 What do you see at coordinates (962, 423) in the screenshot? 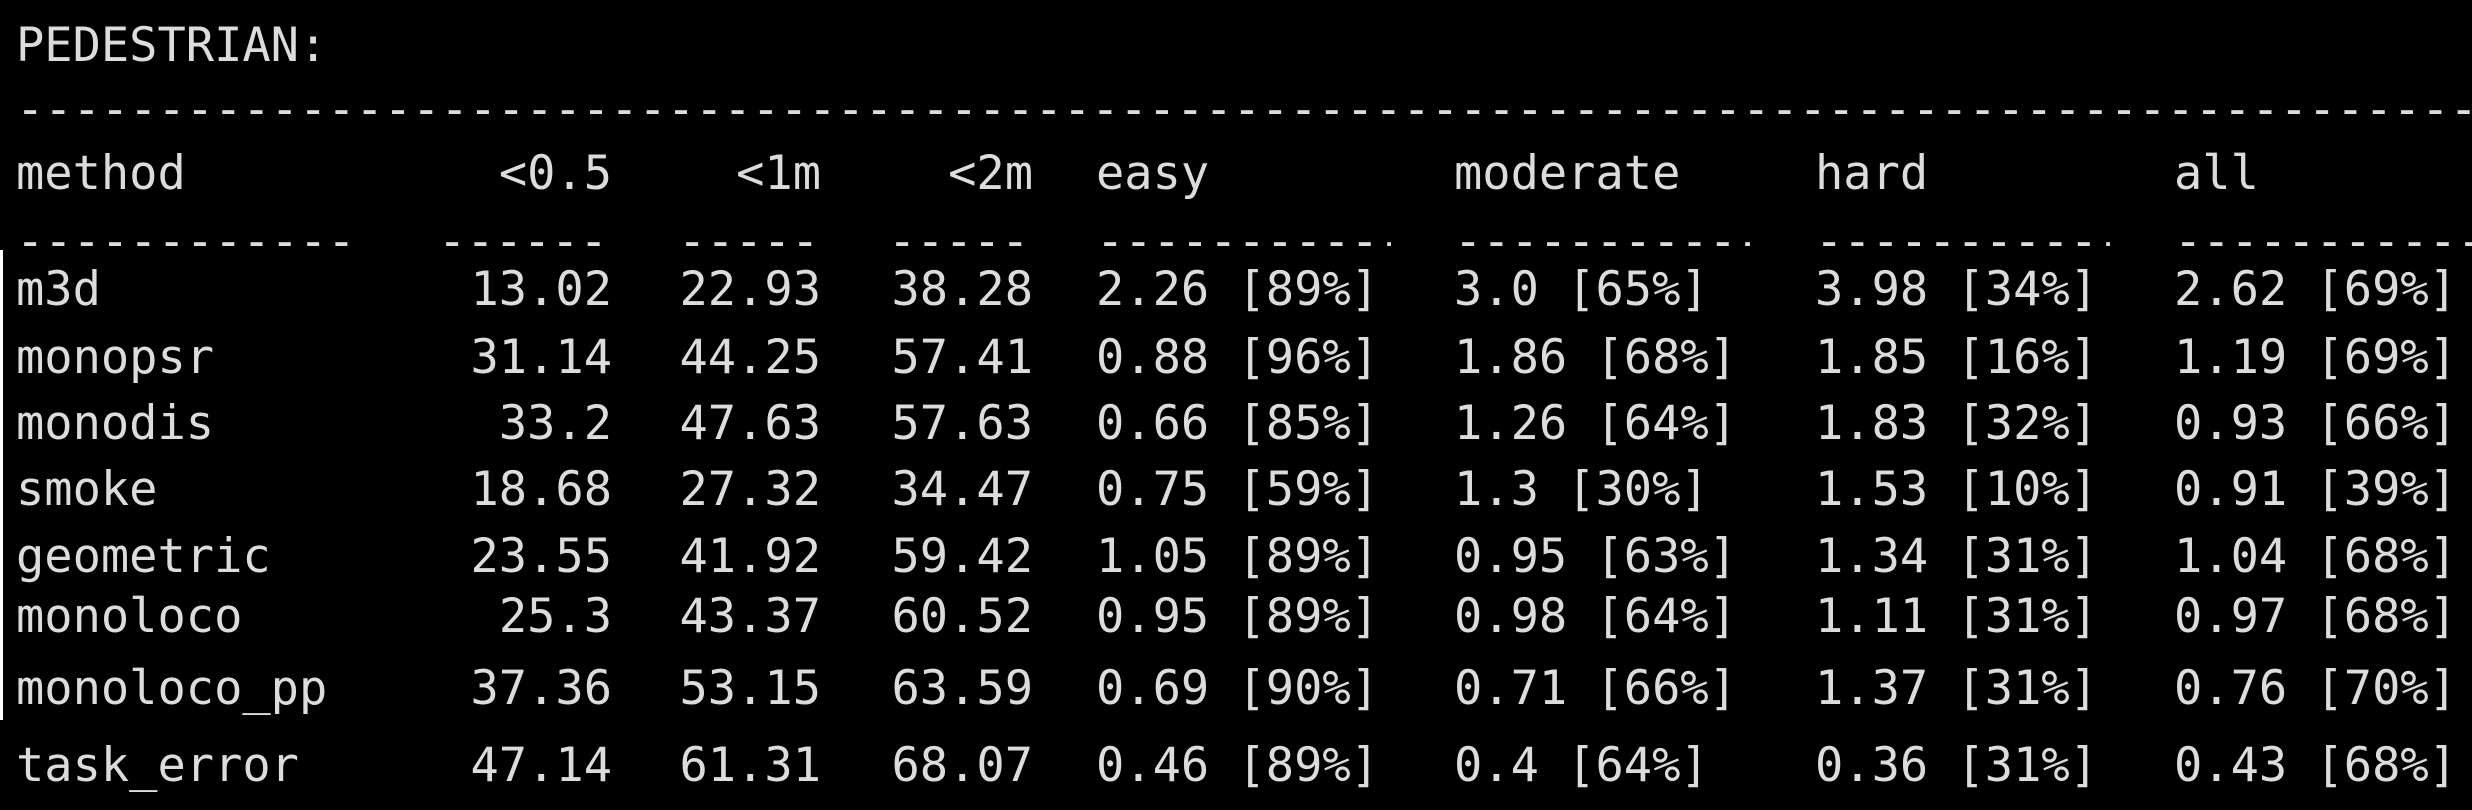
I see `cell-lt2m: 57.63` at bounding box center [962, 423].